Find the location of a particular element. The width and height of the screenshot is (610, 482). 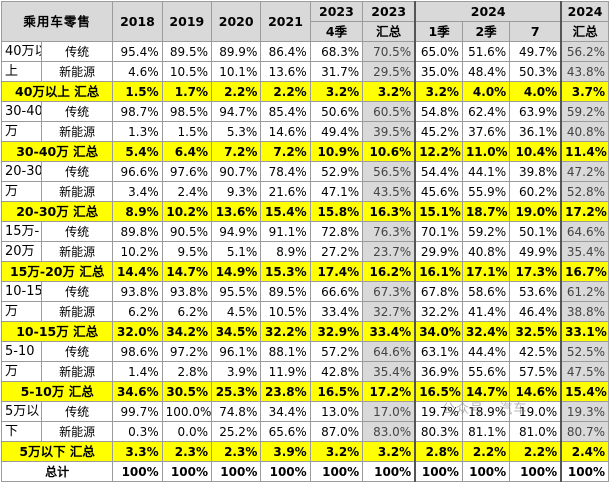

share-cell: 1.5% is located at coordinates (187, 131).